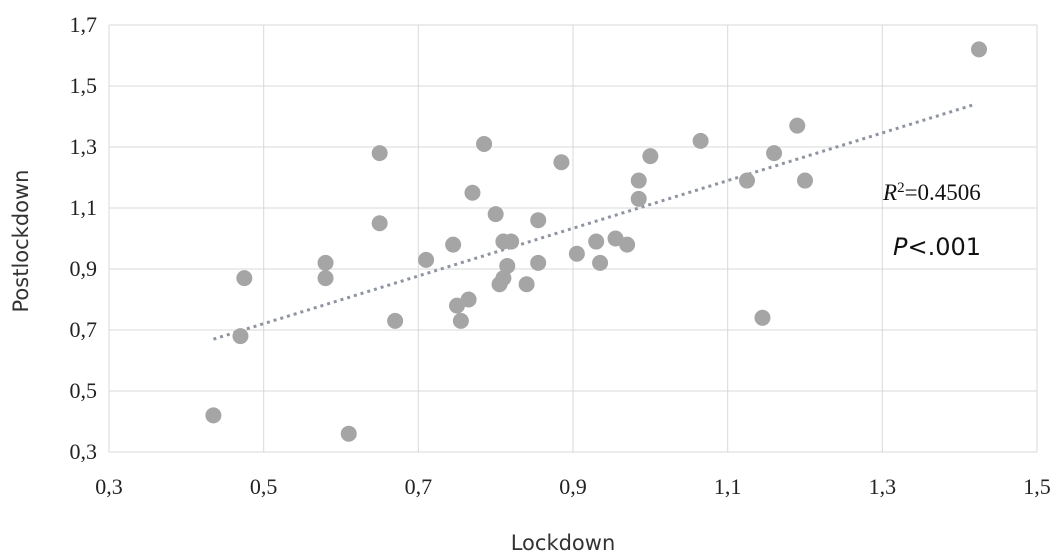  What do you see at coordinates (84, 451) in the screenshot?
I see `y-tick-label: 0,3` at bounding box center [84, 451].